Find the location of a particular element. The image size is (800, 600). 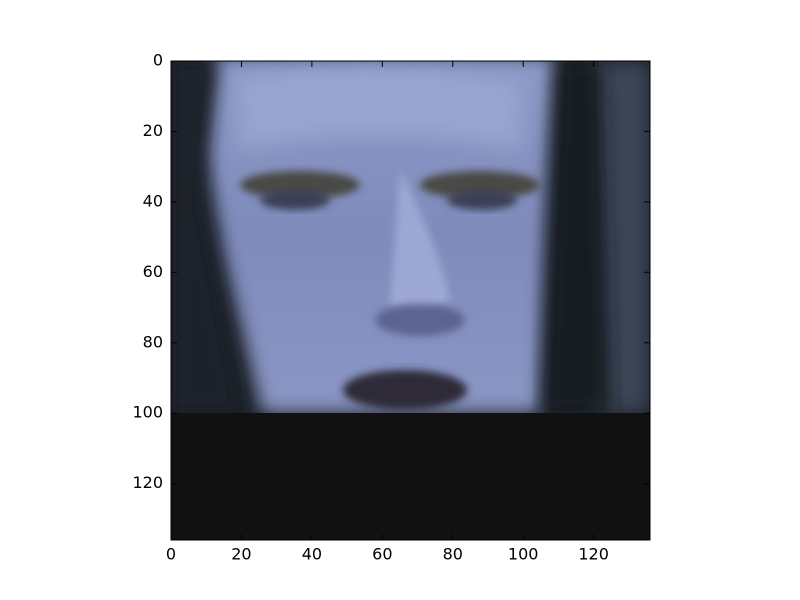

x-tick-label: 120 is located at coordinates (593, 554).